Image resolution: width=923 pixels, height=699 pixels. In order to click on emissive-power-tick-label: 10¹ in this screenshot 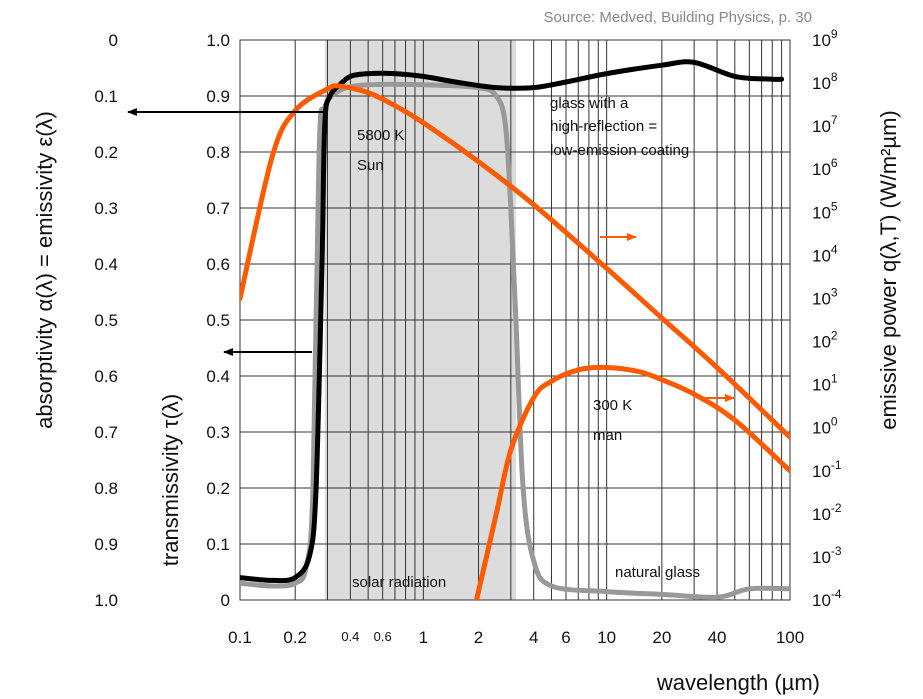, I will do `click(825, 383)`.